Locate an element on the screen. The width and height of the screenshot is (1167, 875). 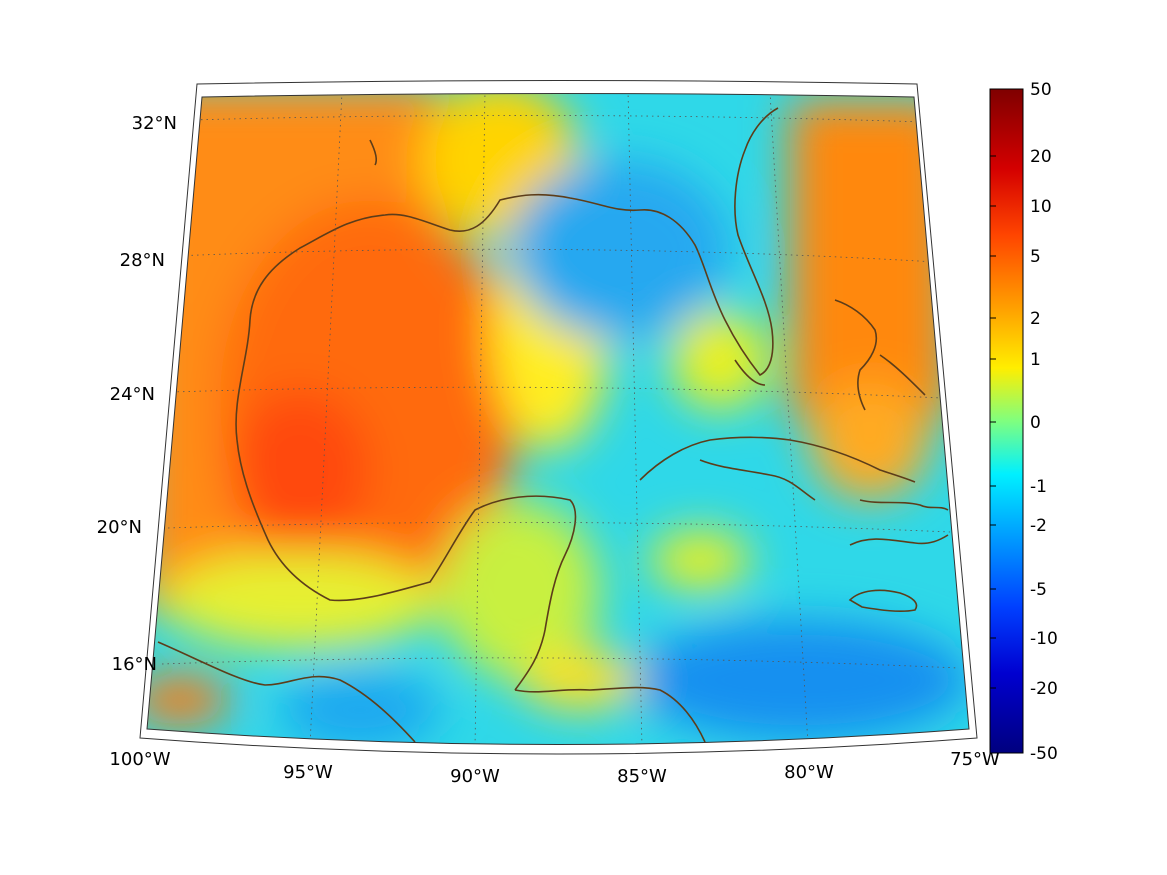
lat-label-20n: 20°N is located at coordinates (119, 527).